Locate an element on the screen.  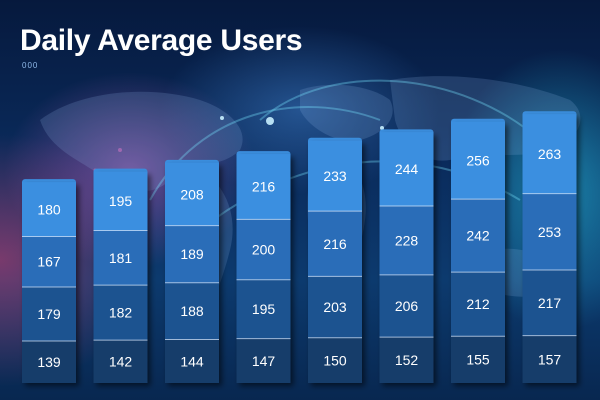
data-label: 179 is located at coordinates (49, 314).